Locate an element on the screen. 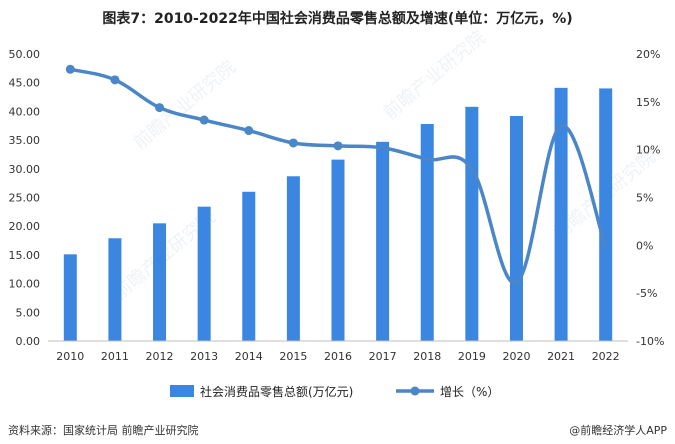  x-tick-label: 2015 is located at coordinates (293, 356).